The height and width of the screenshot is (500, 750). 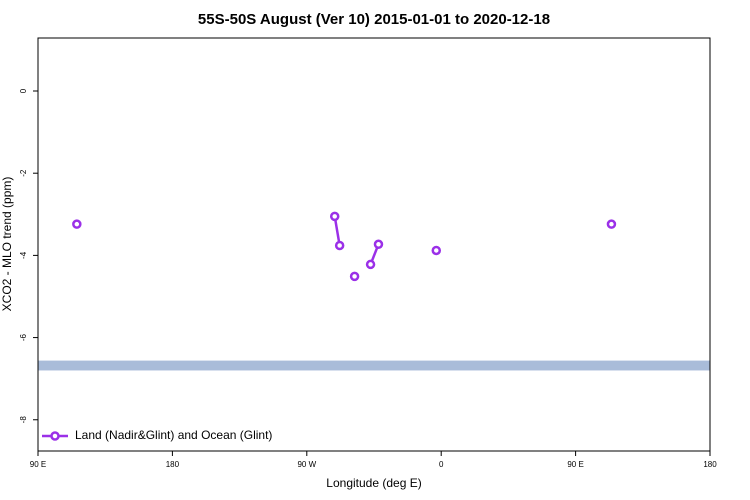 I want to click on x-axis-label: Longitude (deg E), so click(x=373, y=483).